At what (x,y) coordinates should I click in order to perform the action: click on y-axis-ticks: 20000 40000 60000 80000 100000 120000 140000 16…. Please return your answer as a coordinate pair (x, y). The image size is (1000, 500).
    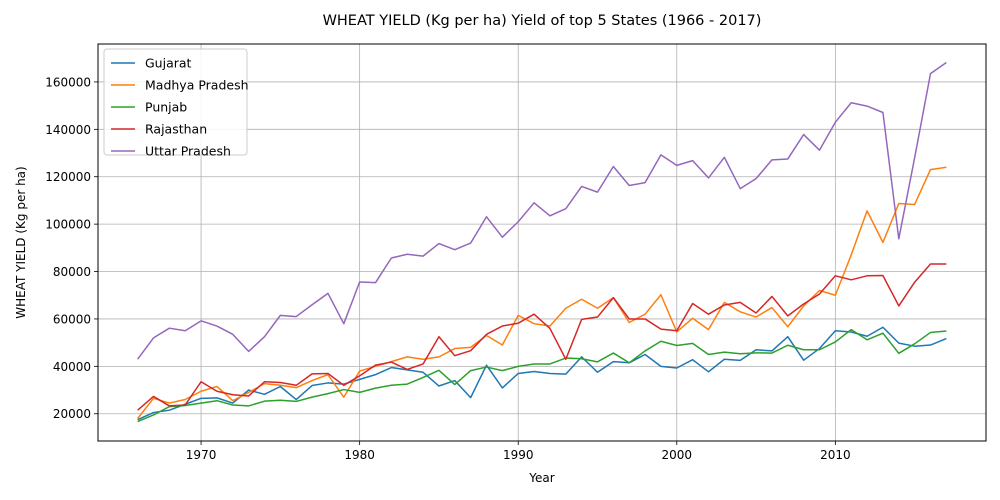
    Looking at the image, I should click on (71, 248).